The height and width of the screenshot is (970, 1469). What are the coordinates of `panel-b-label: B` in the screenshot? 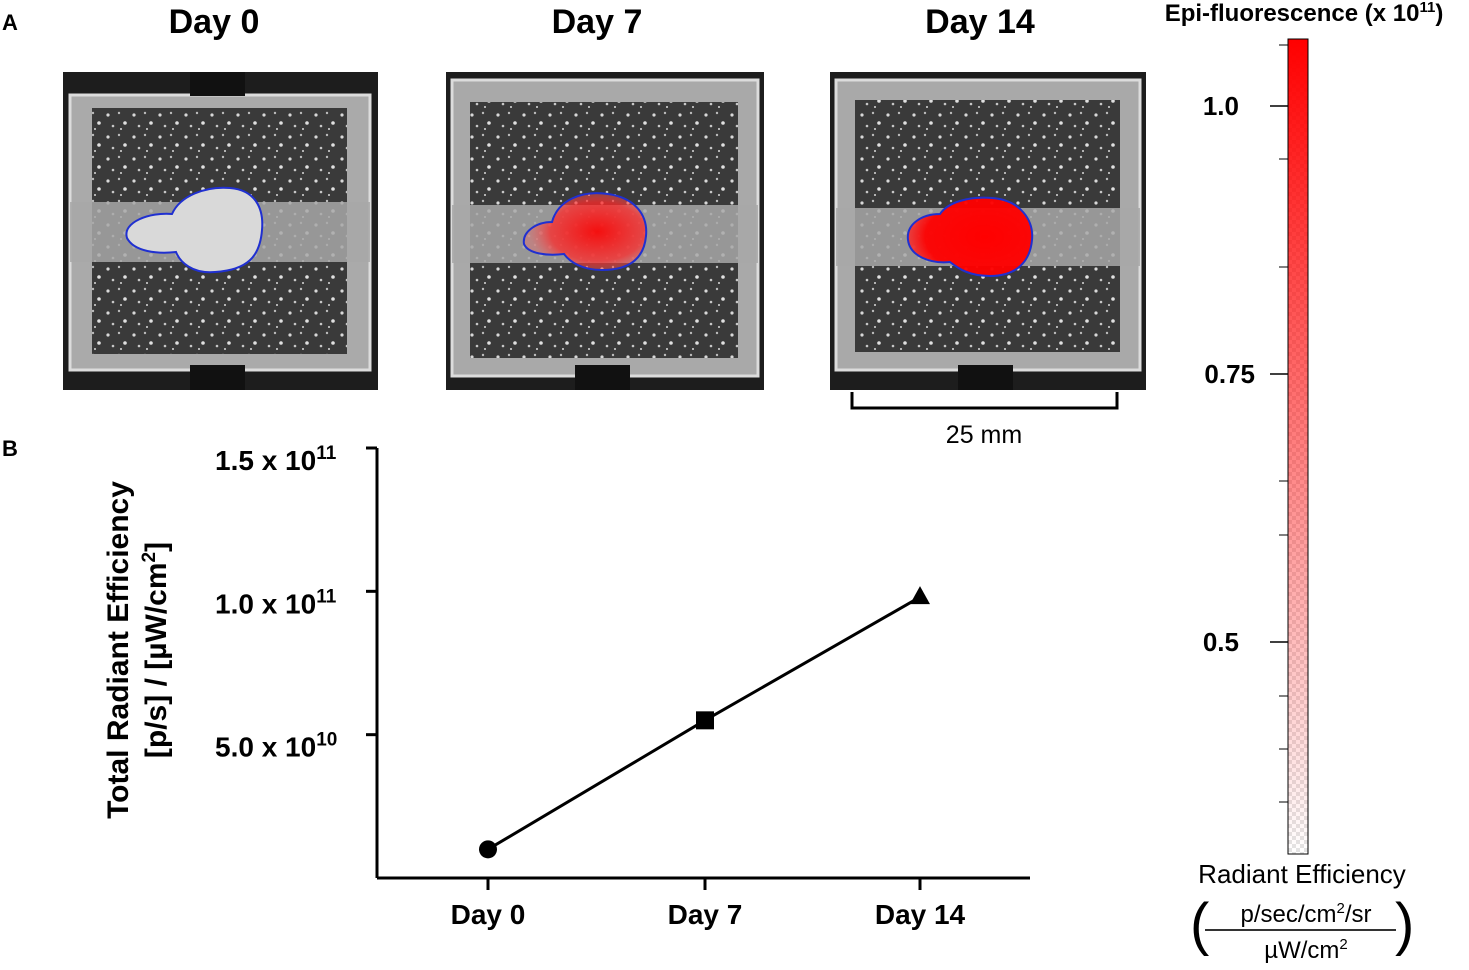 It's located at (10, 448).